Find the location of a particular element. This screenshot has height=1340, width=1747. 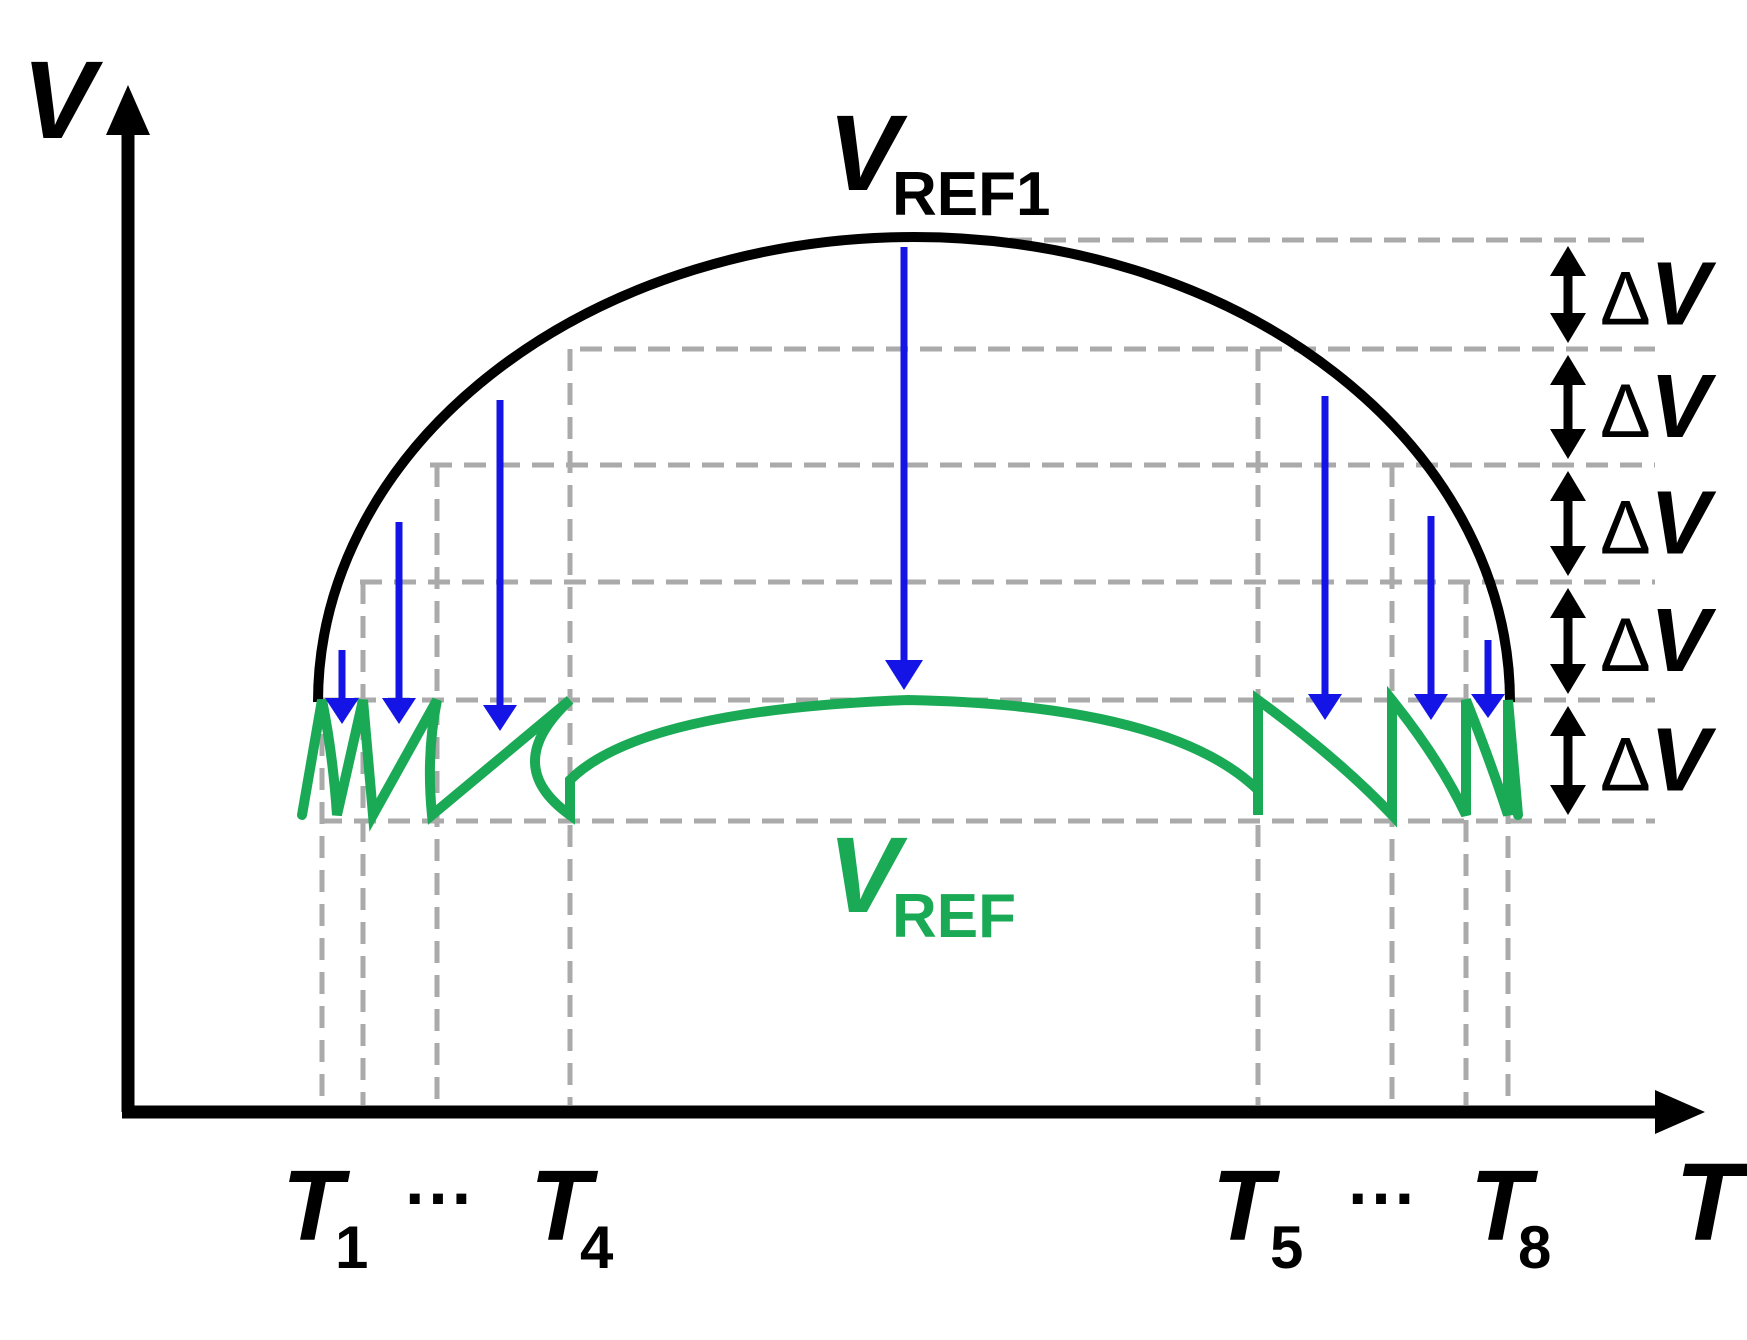

vref-label-sub: REF is located at coordinates (954, 916).